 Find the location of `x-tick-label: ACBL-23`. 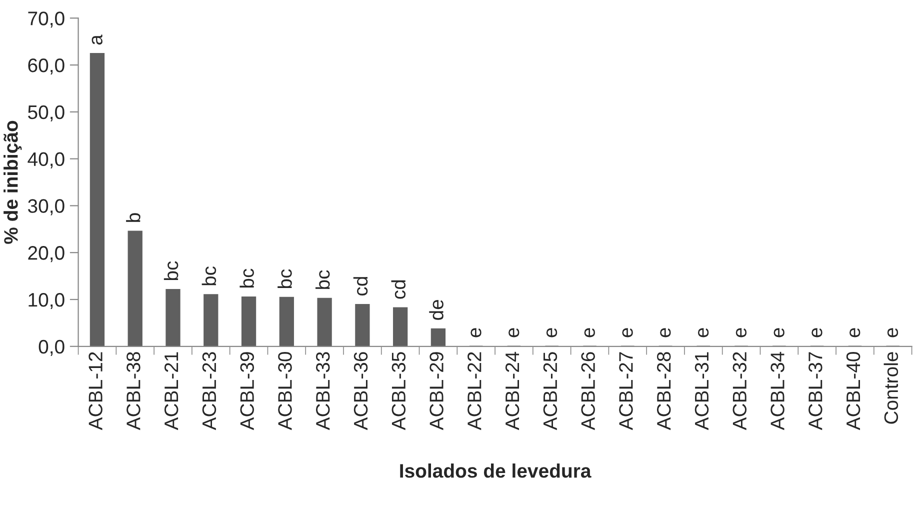

x-tick-label: ACBL-23 is located at coordinates (209, 391).